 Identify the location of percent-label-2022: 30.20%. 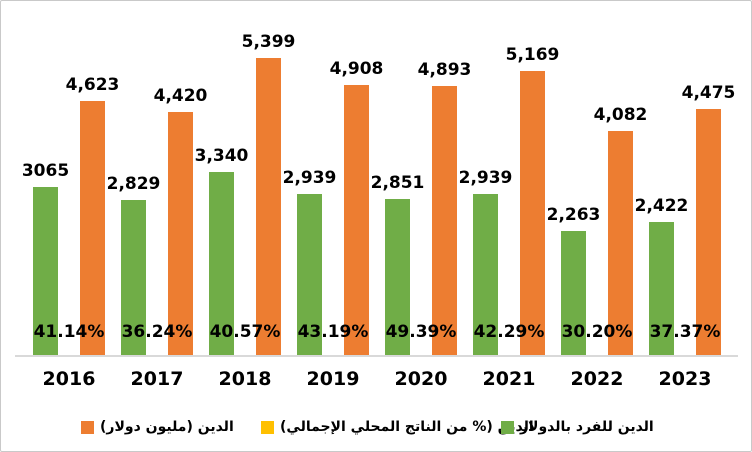
(597, 332).